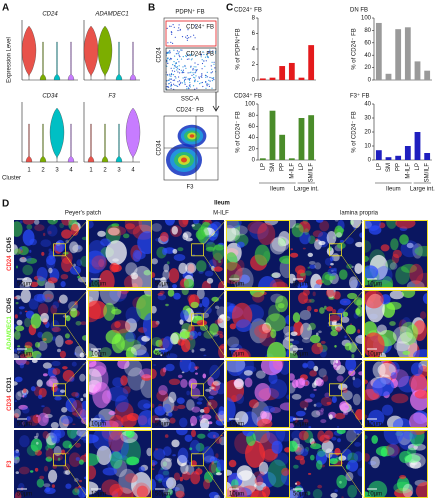  What do you see at coordinates (160, 148) in the screenshot?
I see `y-axis-label: CD34` at bounding box center [160, 148].